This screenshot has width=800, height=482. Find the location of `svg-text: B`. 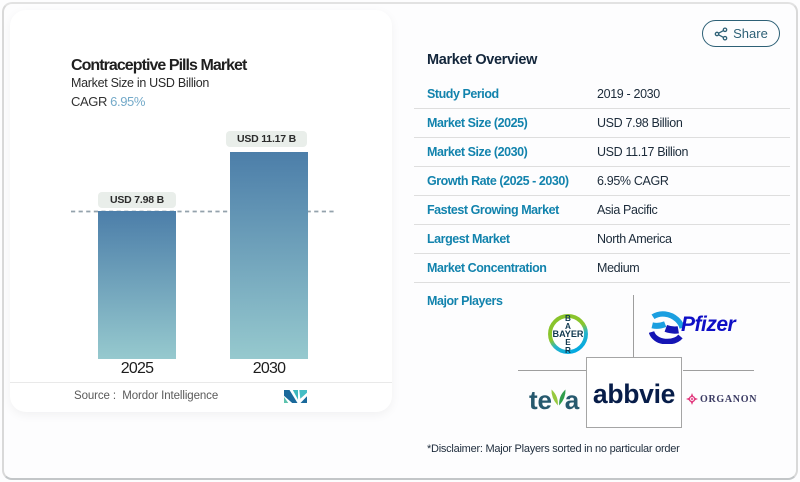

svg-text: B is located at coordinates (568, 318).